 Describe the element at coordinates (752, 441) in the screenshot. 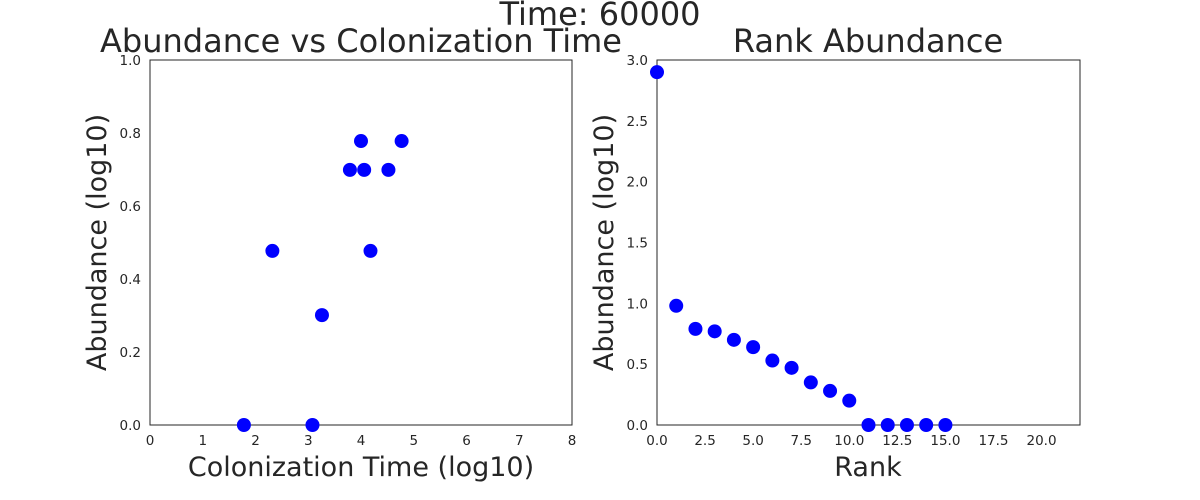

I see `rank-abundance-x-tick-label: 5.0` at that location.